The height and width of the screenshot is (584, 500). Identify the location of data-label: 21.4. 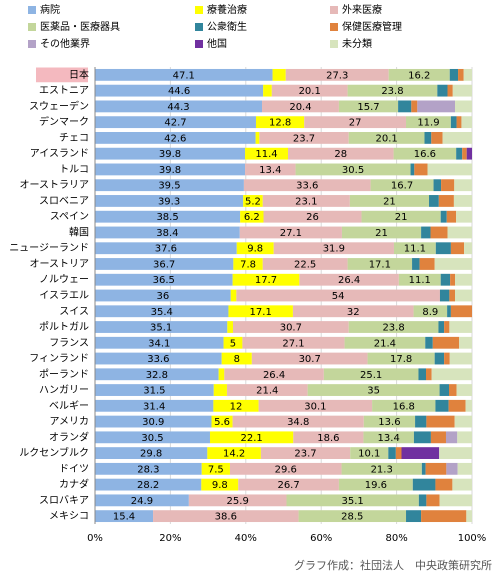
(385, 343).